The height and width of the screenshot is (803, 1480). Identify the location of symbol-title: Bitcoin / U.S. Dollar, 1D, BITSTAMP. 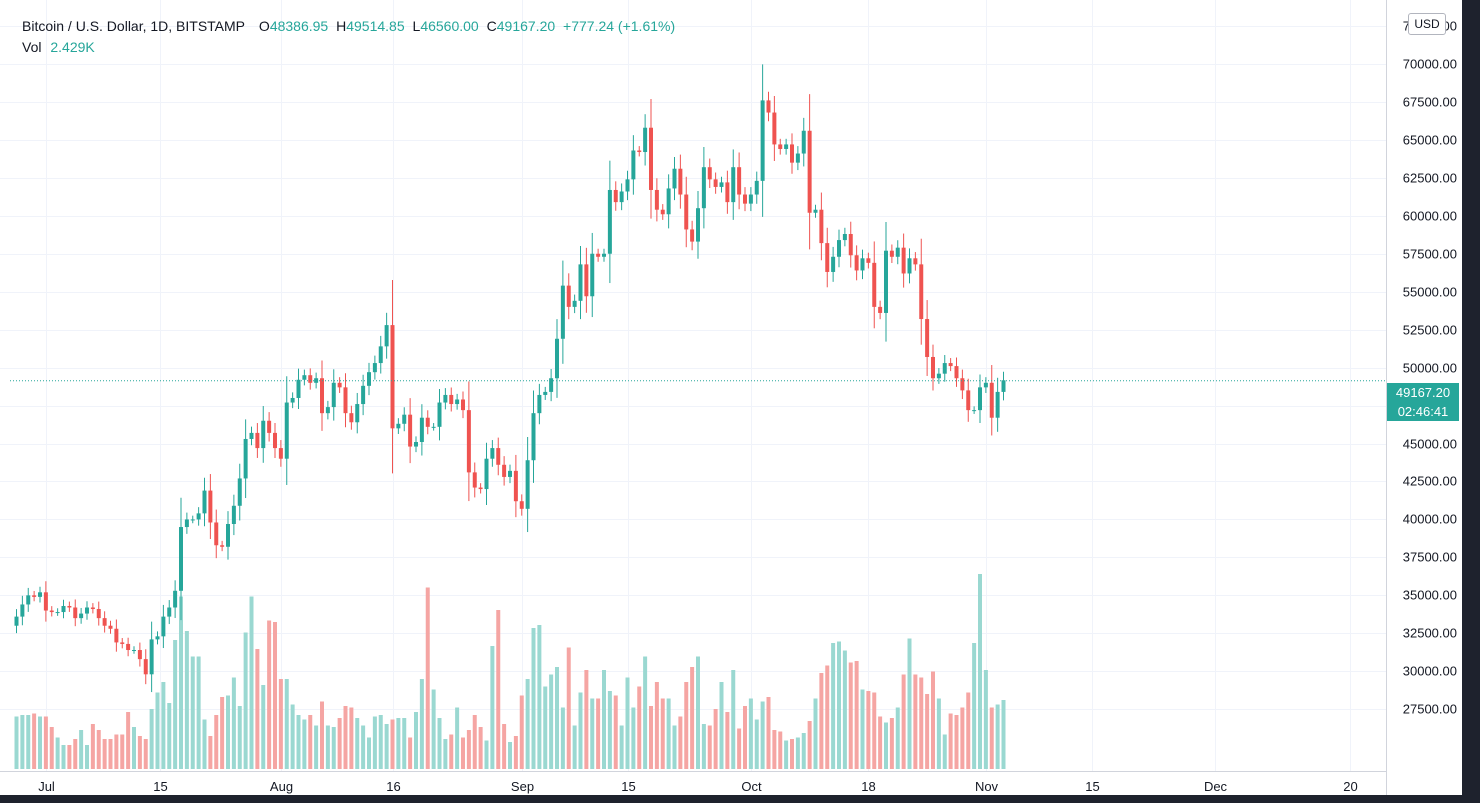
(134, 26).